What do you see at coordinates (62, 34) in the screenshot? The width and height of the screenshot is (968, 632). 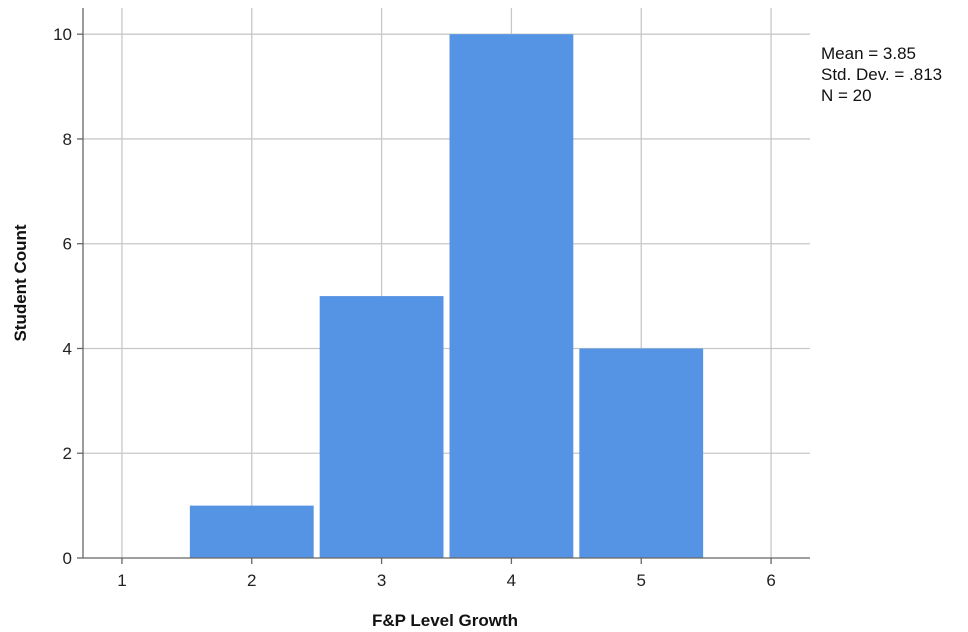 I see `y-tick-label-10: 10` at bounding box center [62, 34].